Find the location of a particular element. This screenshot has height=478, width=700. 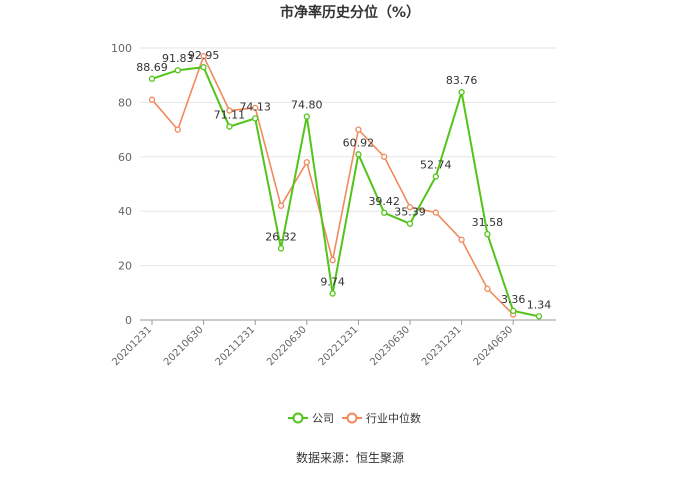

data-label: 52.74 is located at coordinates (436, 165).